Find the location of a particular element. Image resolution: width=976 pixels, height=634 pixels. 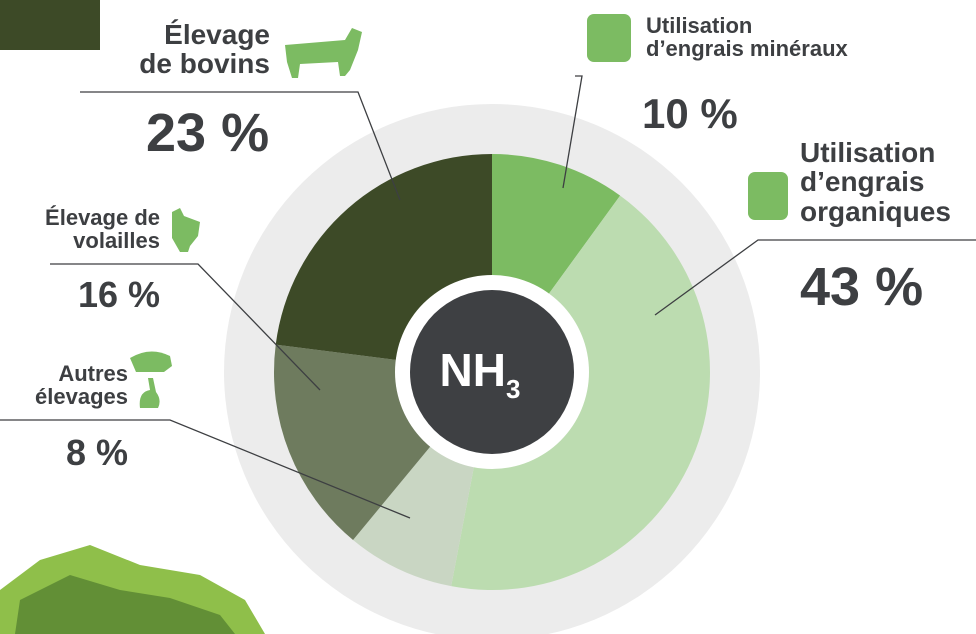

slice-label: Élevage de bovins is located at coordinates (204, 49).